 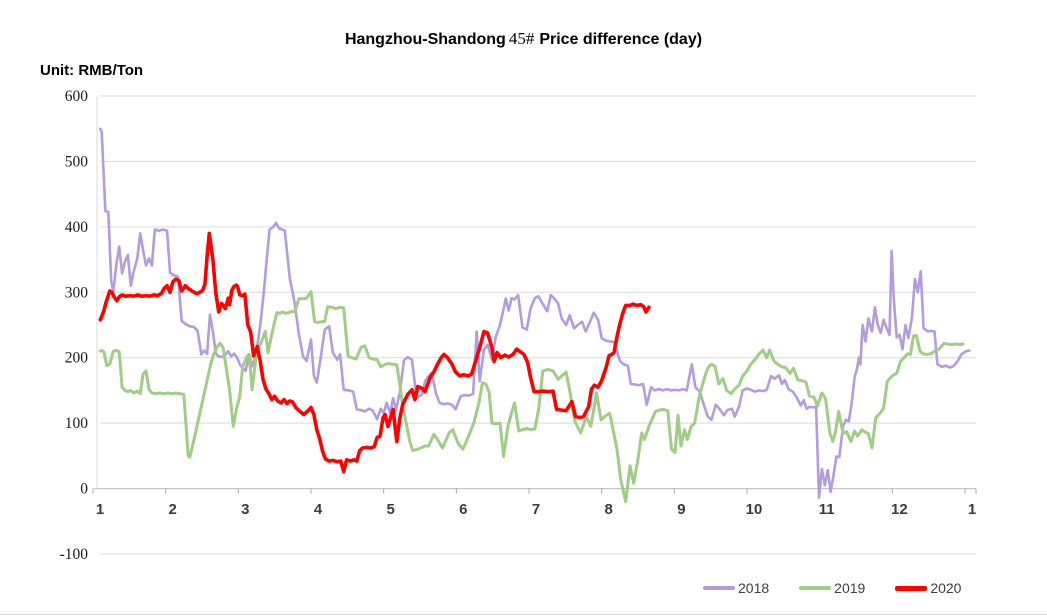 What do you see at coordinates (84, 489) in the screenshot?
I see `svg-text: 0` at bounding box center [84, 489].